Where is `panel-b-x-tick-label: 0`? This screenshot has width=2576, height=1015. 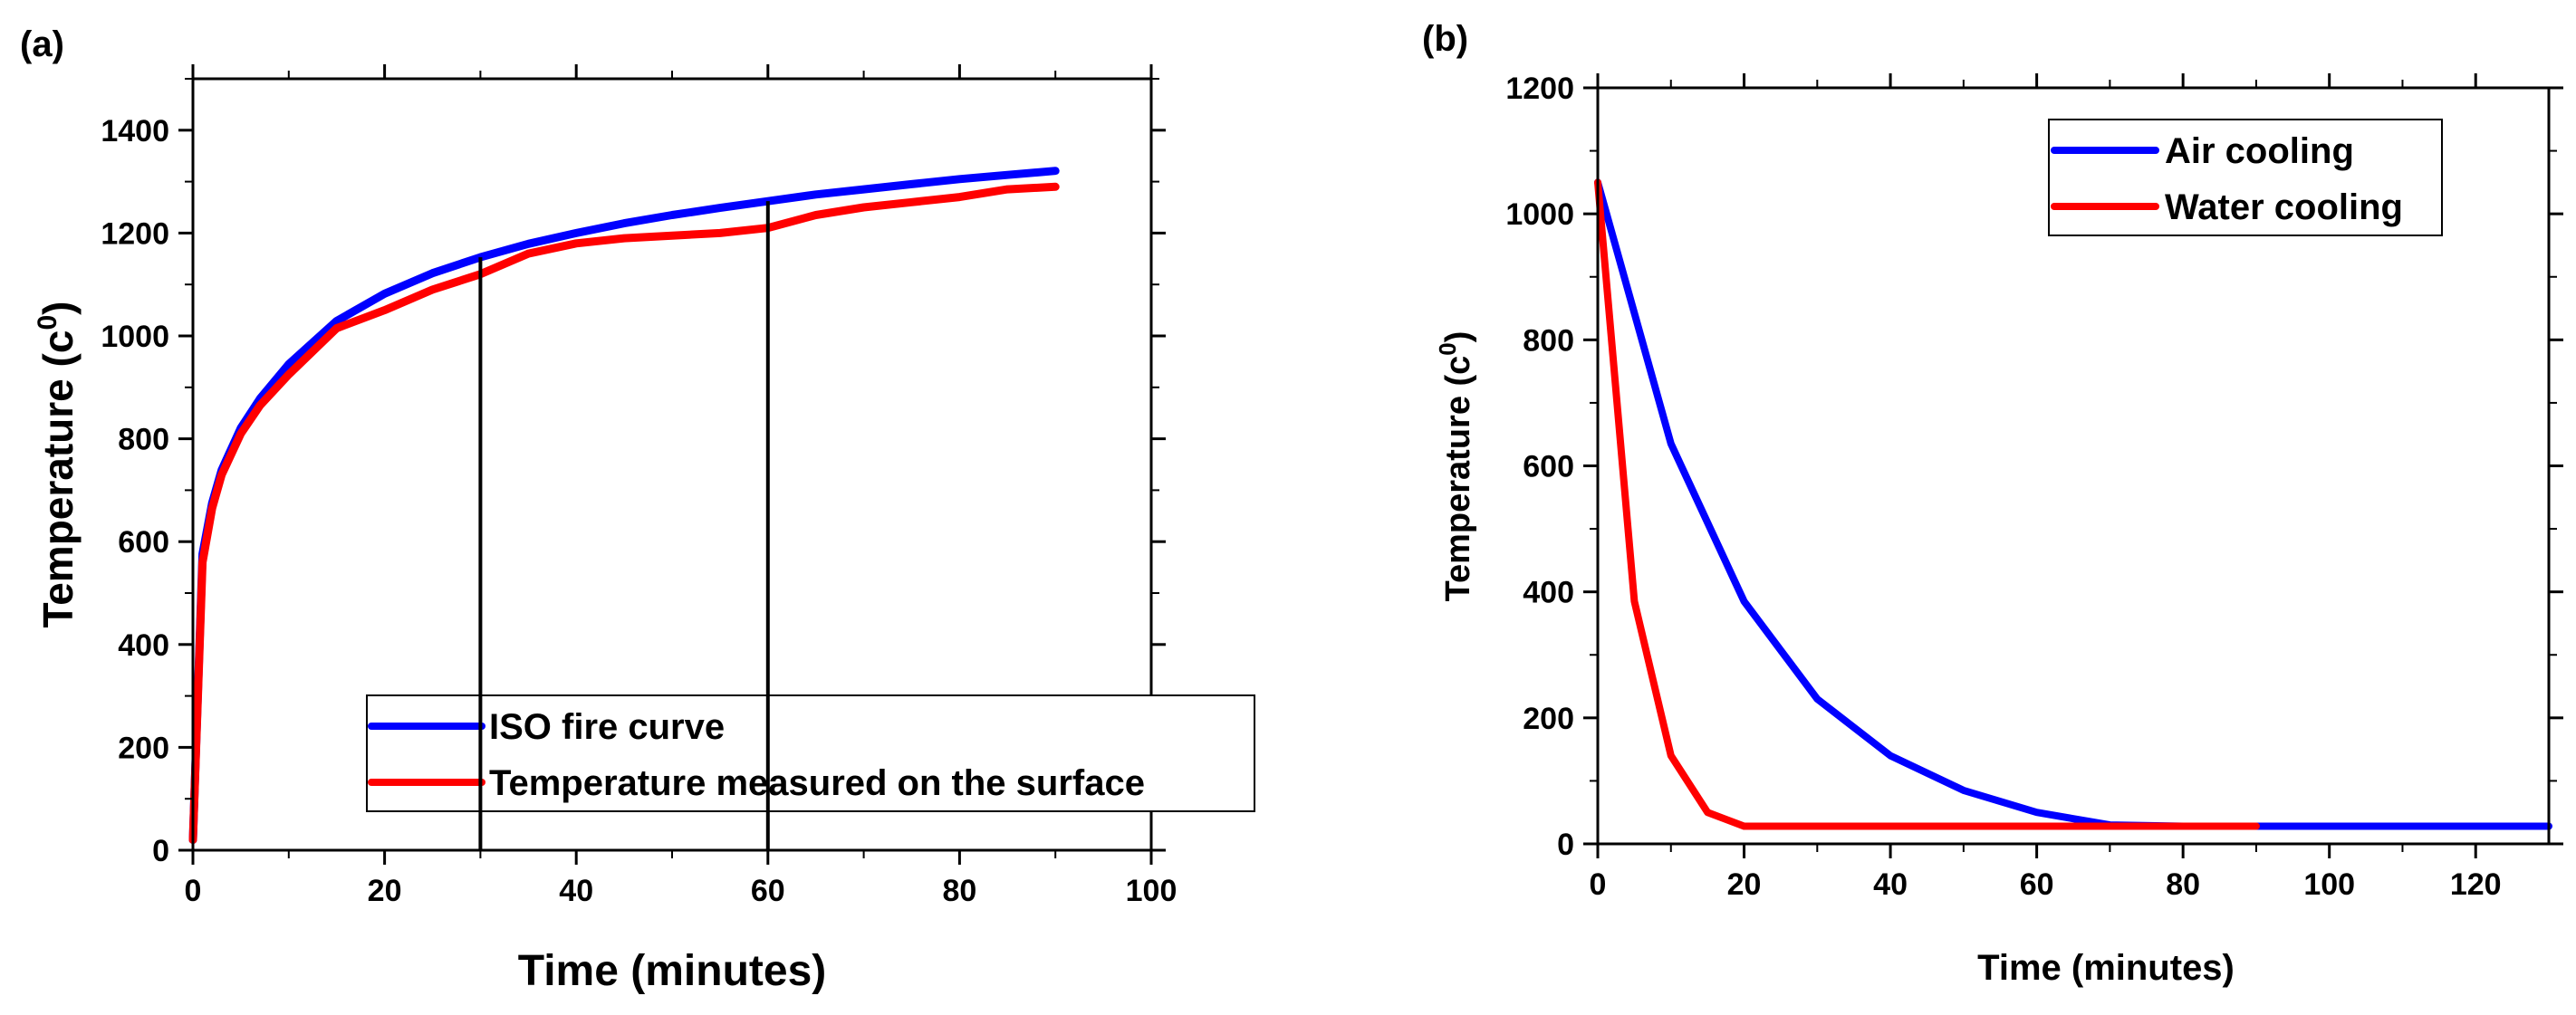
panel-b-x-tick-label: 0 is located at coordinates (1598, 885).